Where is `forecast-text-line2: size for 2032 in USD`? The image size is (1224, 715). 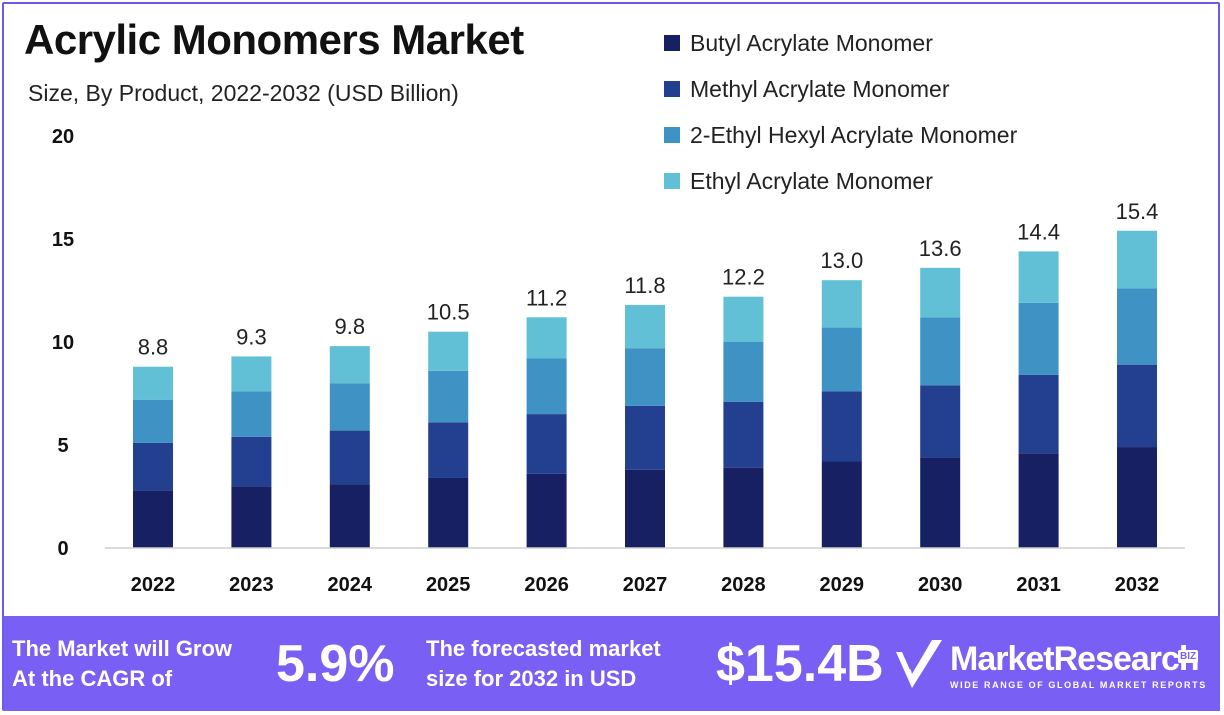
forecast-text-line2: size for 2032 in USD is located at coordinates (531, 678).